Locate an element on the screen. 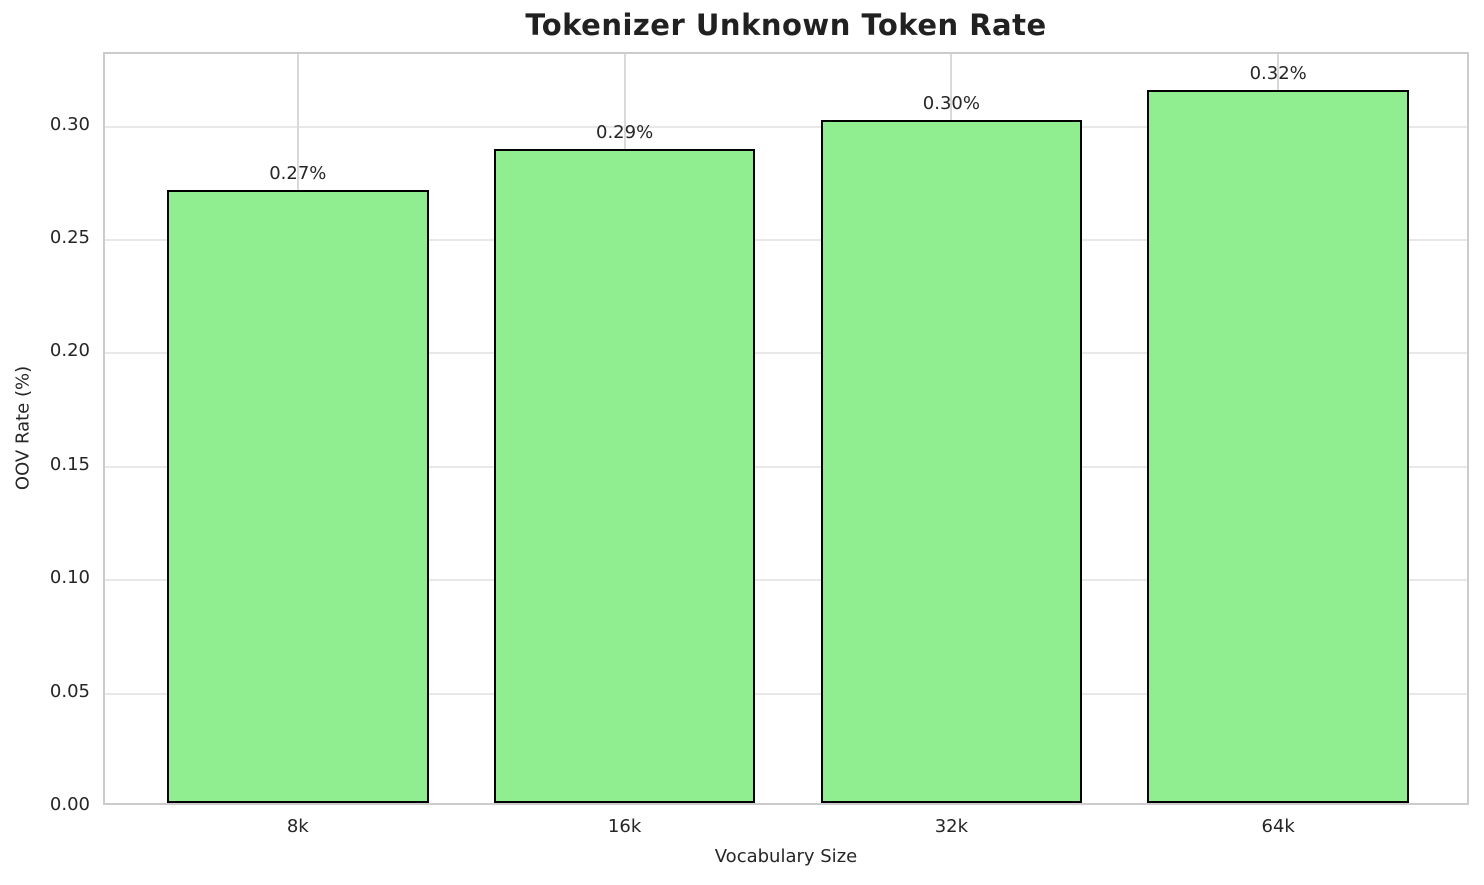  bar-value-label-16k: 0.29% is located at coordinates (625, 133).